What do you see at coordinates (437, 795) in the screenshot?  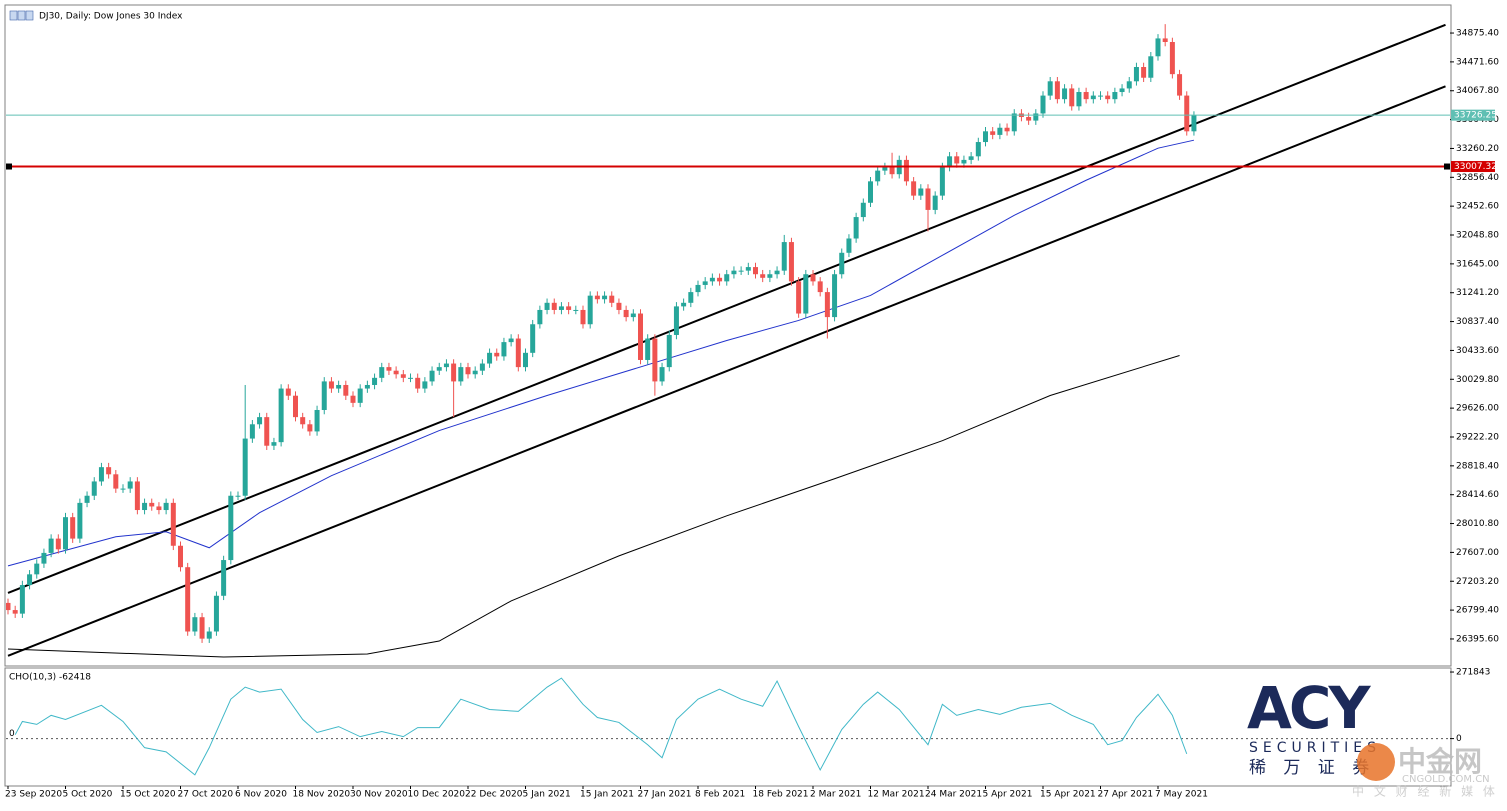 I see `x-tick-label: 10 Dec 2020` at bounding box center [437, 795].